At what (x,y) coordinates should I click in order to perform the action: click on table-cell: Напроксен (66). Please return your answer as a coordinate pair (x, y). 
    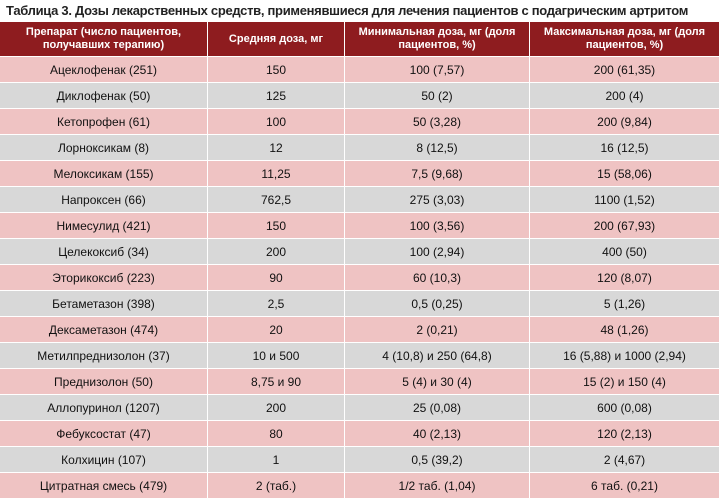
    Looking at the image, I should click on (104, 200).